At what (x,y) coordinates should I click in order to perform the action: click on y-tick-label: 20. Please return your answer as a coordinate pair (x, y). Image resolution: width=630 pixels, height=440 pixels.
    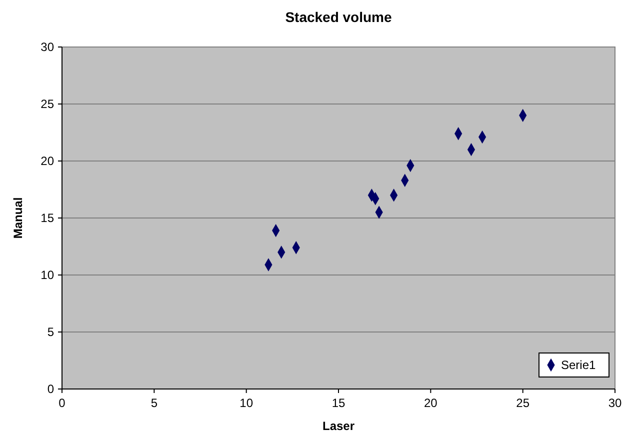
    Looking at the image, I should click on (47, 161).